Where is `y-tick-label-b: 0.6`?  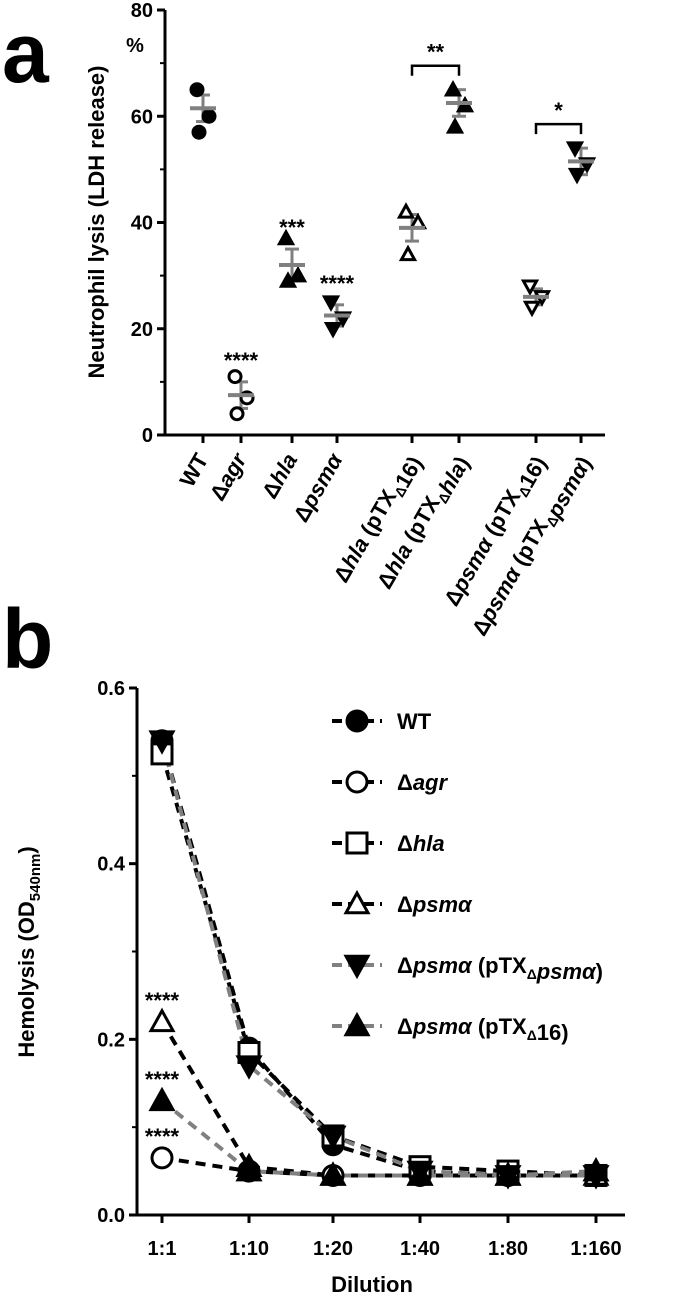 y-tick-label-b: 0.6 is located at coordinates (111, 689).